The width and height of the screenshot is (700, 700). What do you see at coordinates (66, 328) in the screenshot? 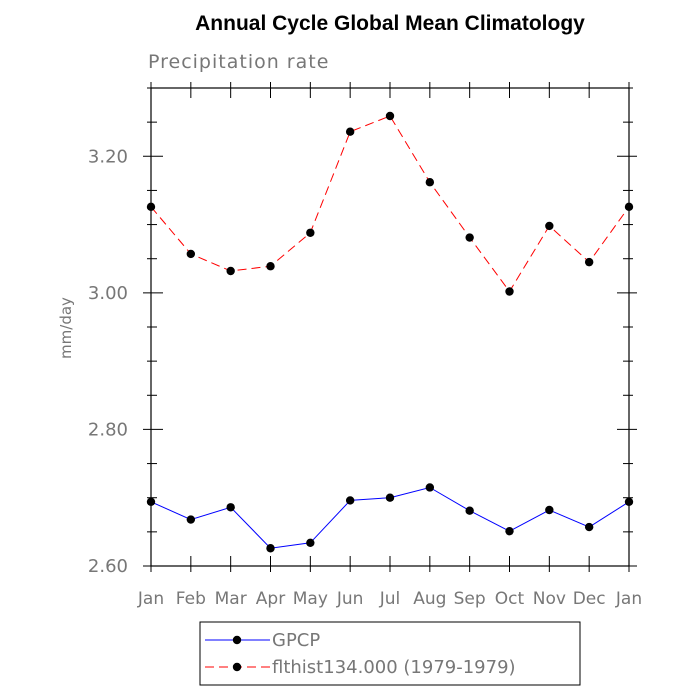
I see `y-axis-label: mm/day` at bounding box center [66, 328].